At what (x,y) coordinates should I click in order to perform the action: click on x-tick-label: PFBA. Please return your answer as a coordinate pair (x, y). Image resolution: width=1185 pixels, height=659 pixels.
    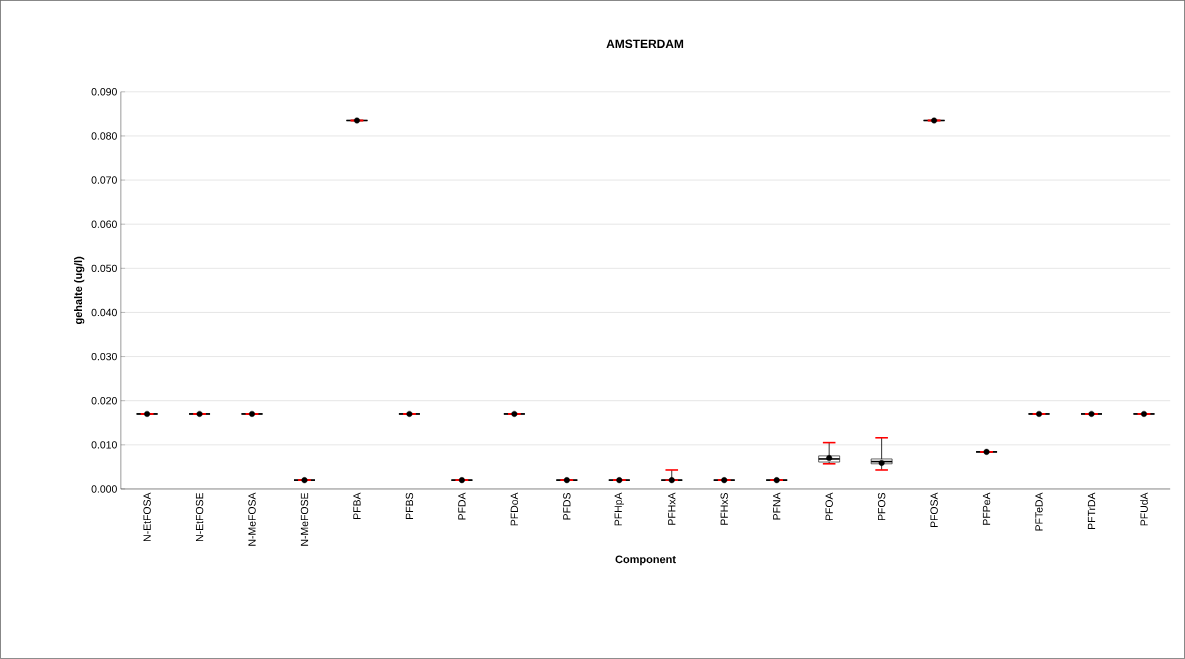
    Looking at the image, I should click on (357, 506).